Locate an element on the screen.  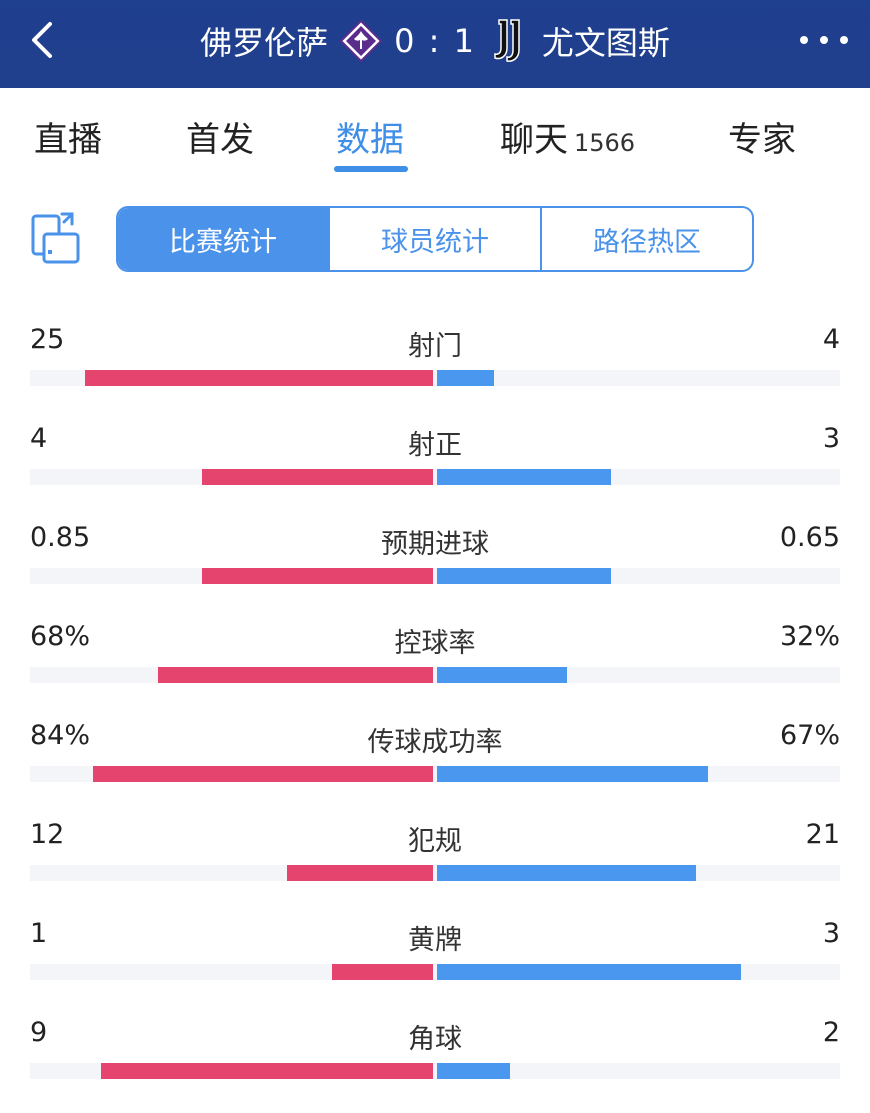
segment-heatmap: 路径热区 is located at coordinates (647, 239).